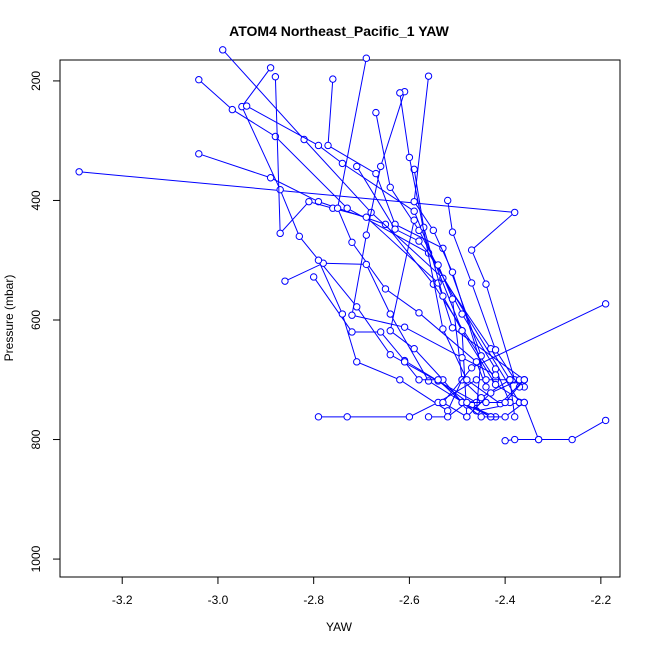 This screenshot has height=650, width=650. Describe the element at coordinates (218, 600) in the screenshot. I see `x-tick-label: -3.0` at that location.